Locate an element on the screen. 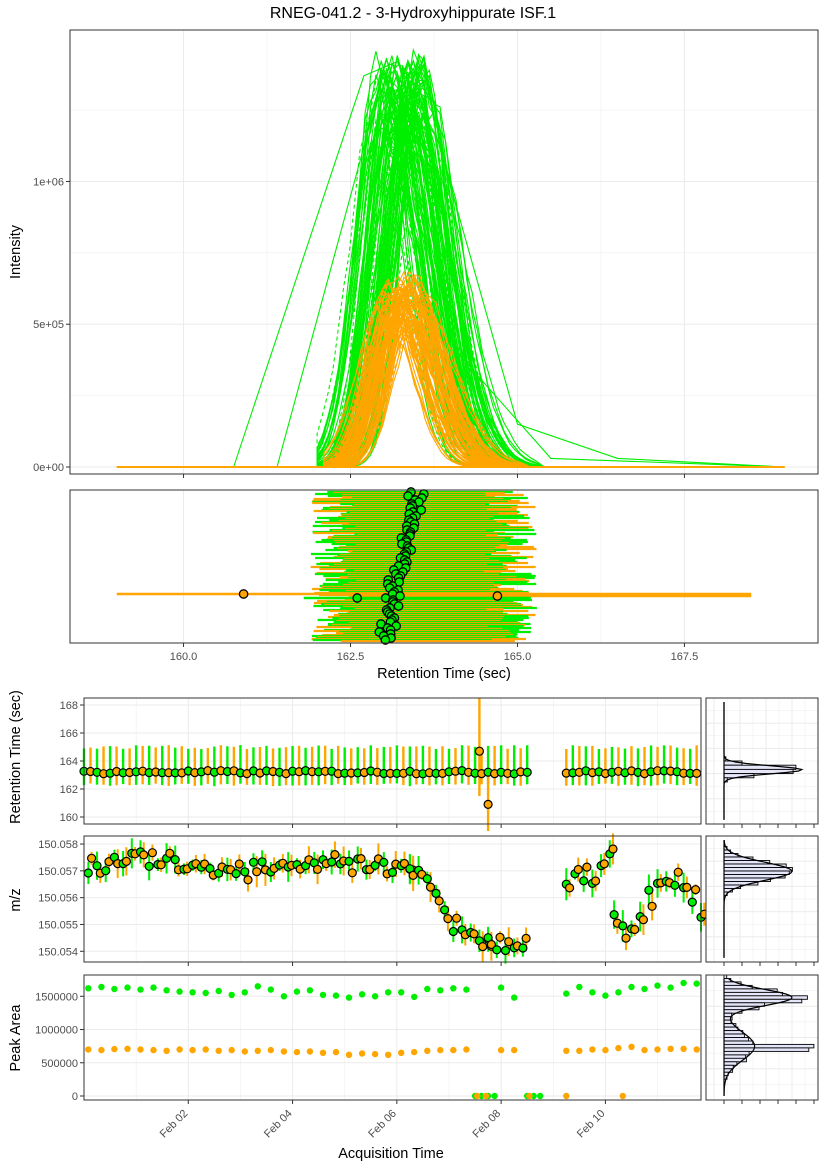  mz-vs-time-panel-border is located at coordinates (392, 899).